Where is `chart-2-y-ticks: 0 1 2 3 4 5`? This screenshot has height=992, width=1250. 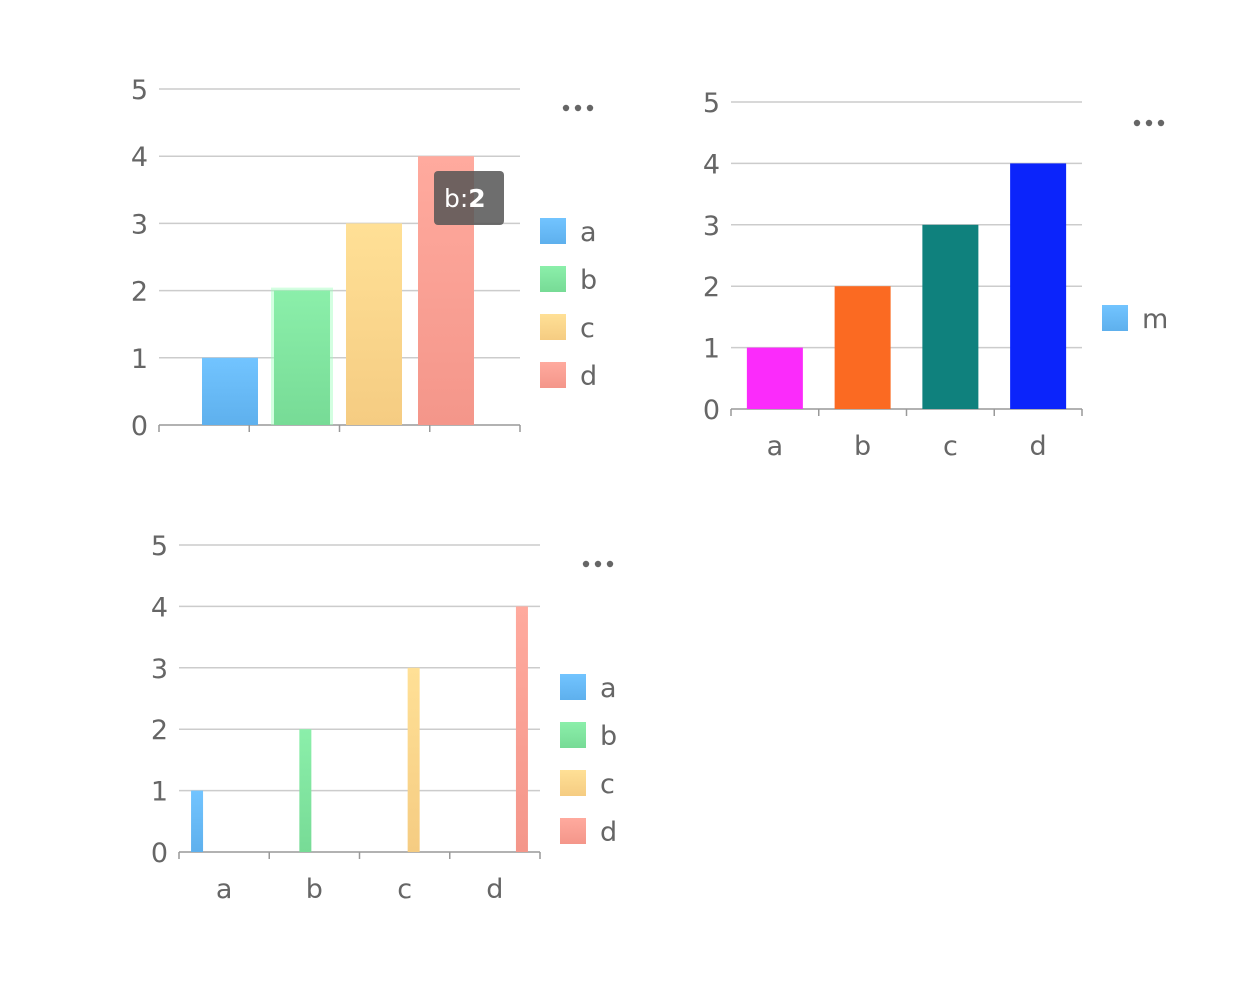
chart-2-y-ticks: 0 1 2 3 4 5 is located at coordinates (711, 257).